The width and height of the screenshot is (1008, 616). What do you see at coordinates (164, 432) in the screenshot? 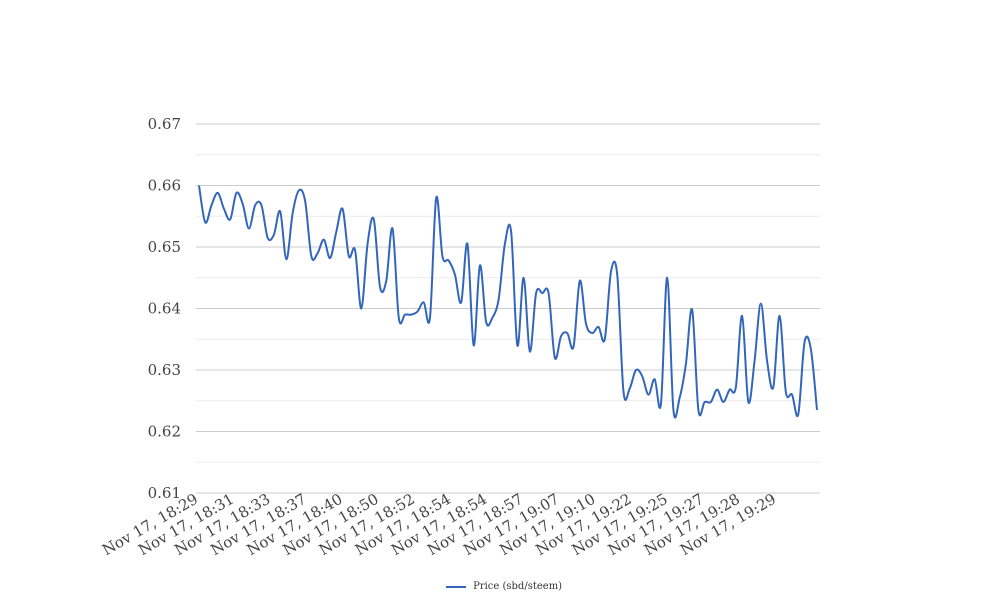
I see `y-tick-label: 0.62` at bounding box center [164, 432].